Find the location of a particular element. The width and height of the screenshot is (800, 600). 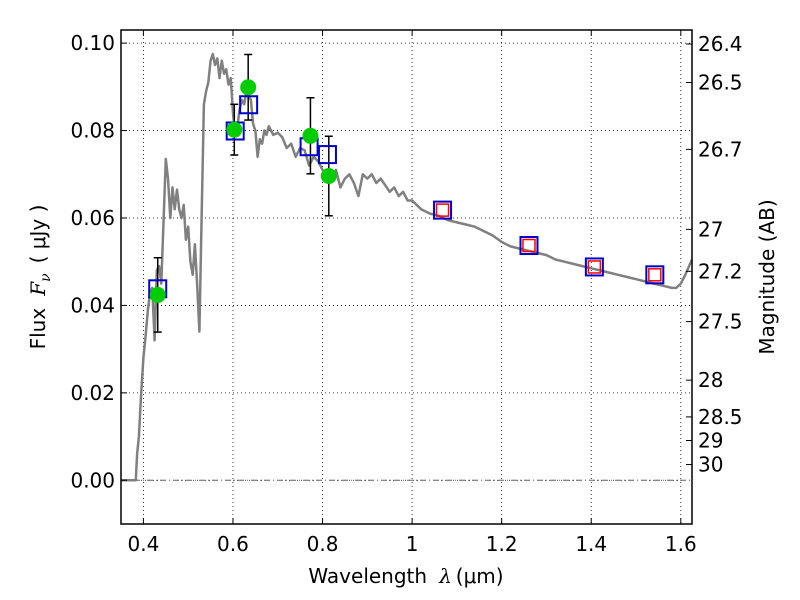

y-axis-label-symbol: F is located at coordinates (38, 289).